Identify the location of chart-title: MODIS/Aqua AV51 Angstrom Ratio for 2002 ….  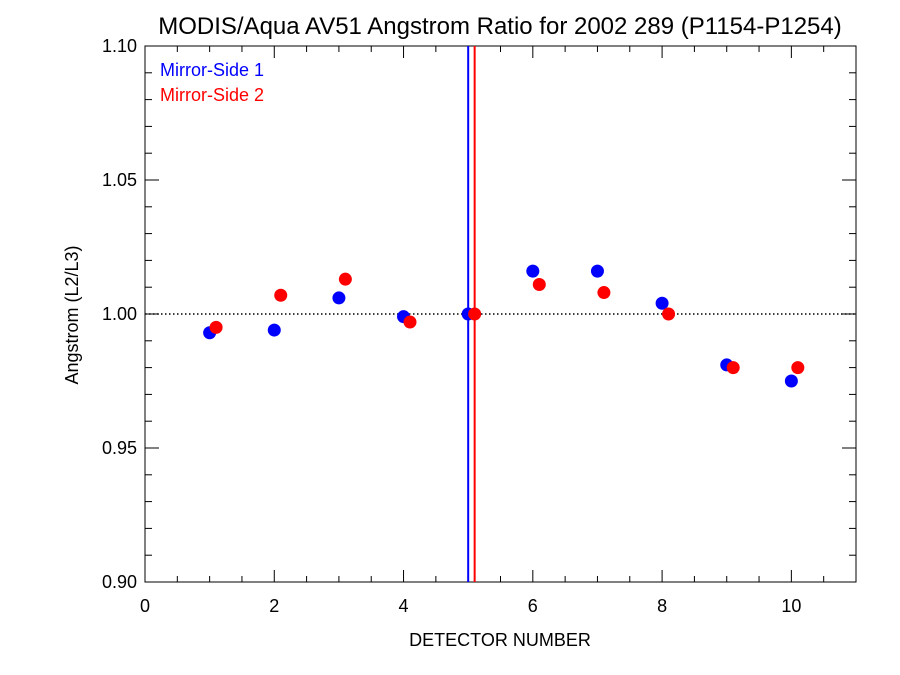
(500, 26).